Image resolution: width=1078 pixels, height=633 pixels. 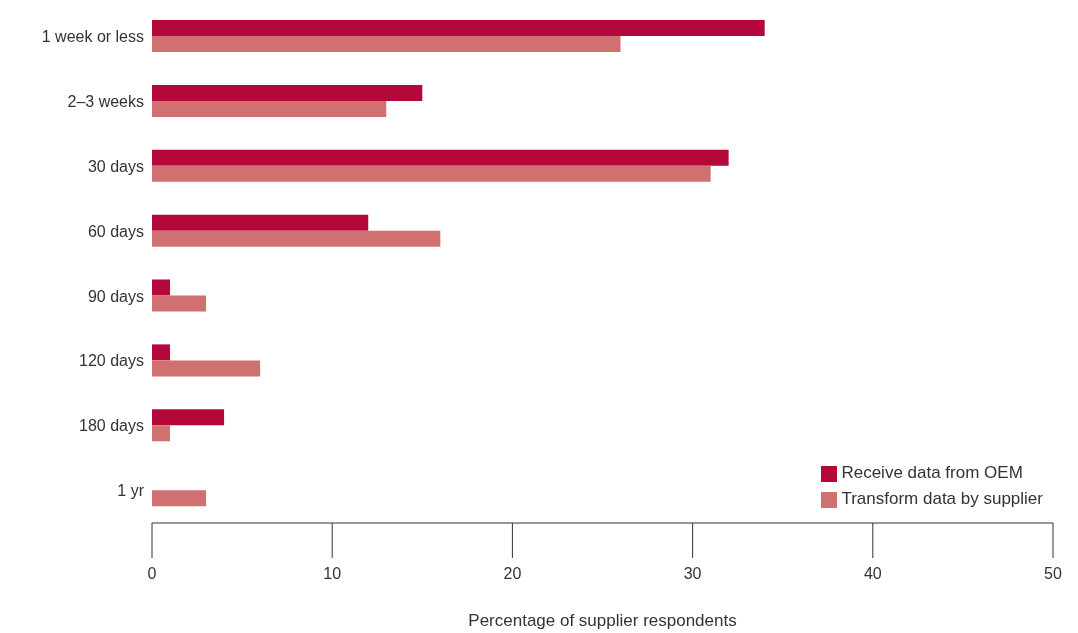 What do you see at coordinates (1053, 574) in the screenshot?
I see `x-tick-label: 50` at bounding box center [1053, 574].